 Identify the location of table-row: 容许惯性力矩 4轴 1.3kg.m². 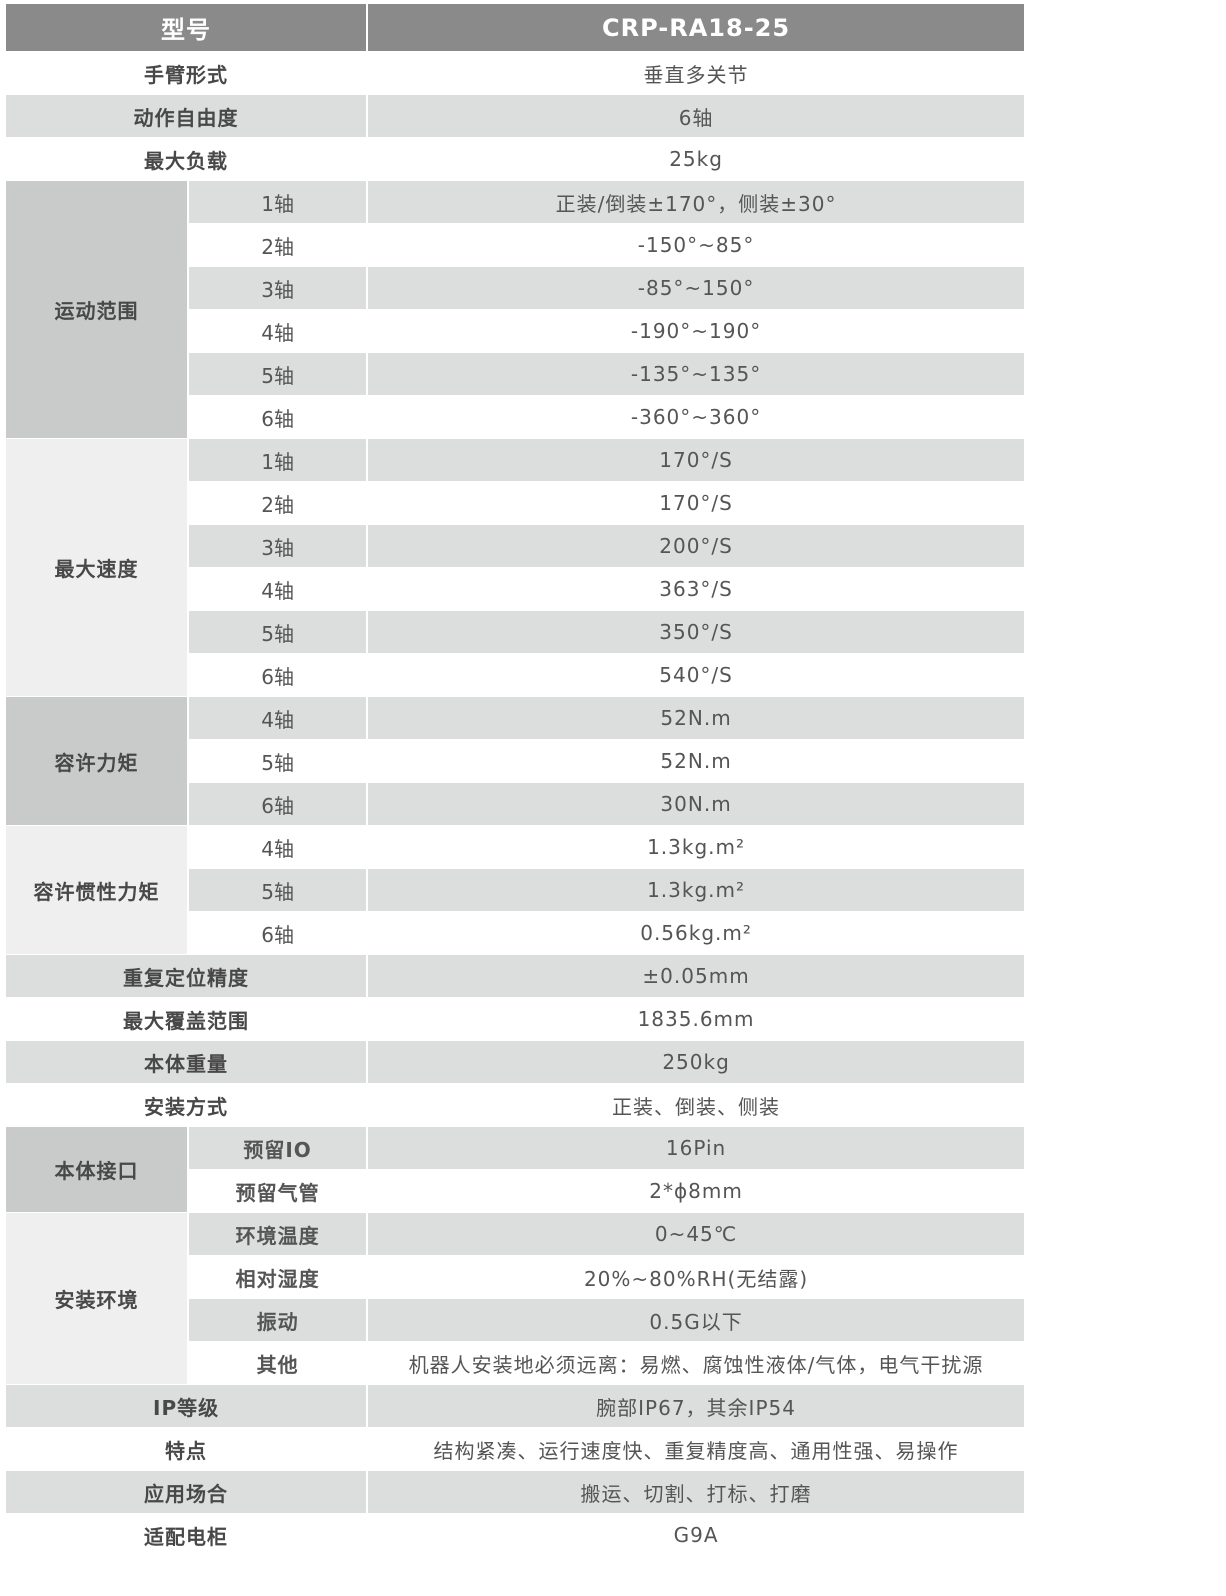
(515, 890).